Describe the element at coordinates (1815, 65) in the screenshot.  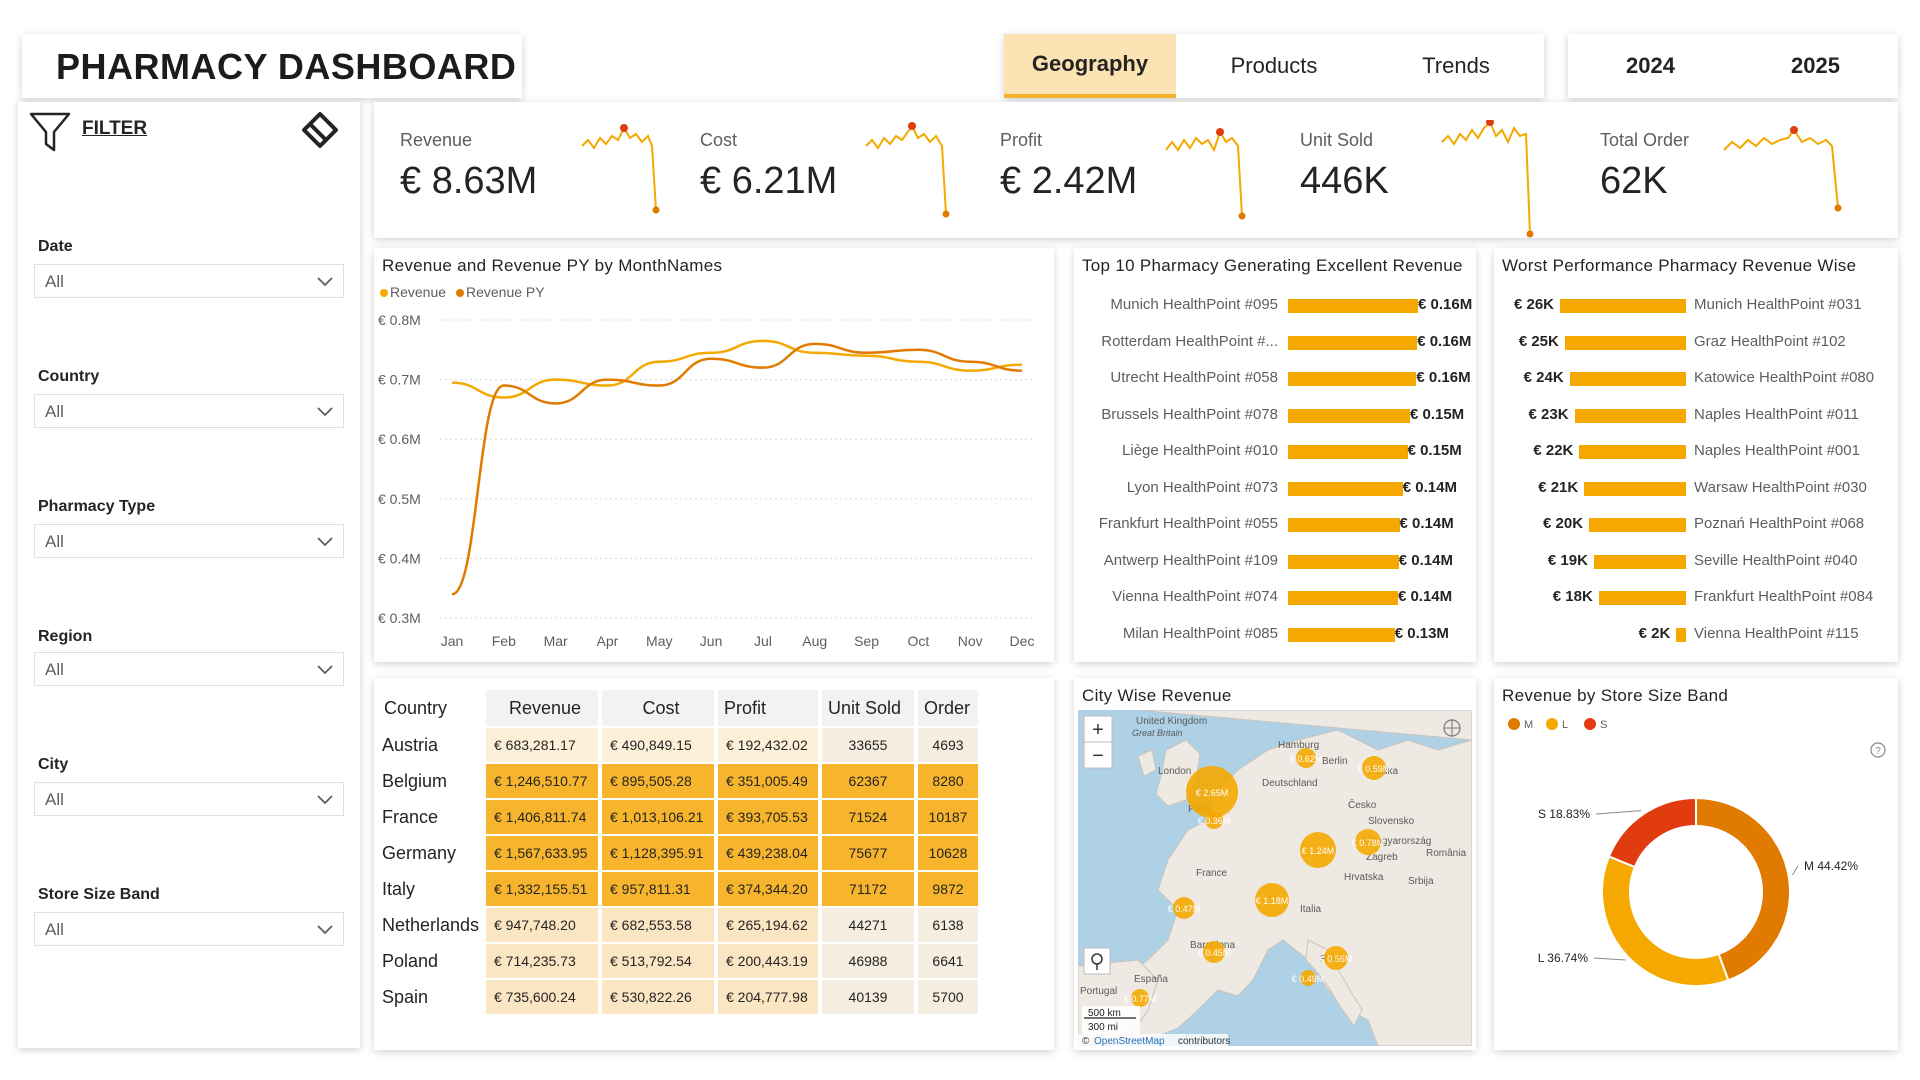
I see `year-button-2025: 2025` at that location.